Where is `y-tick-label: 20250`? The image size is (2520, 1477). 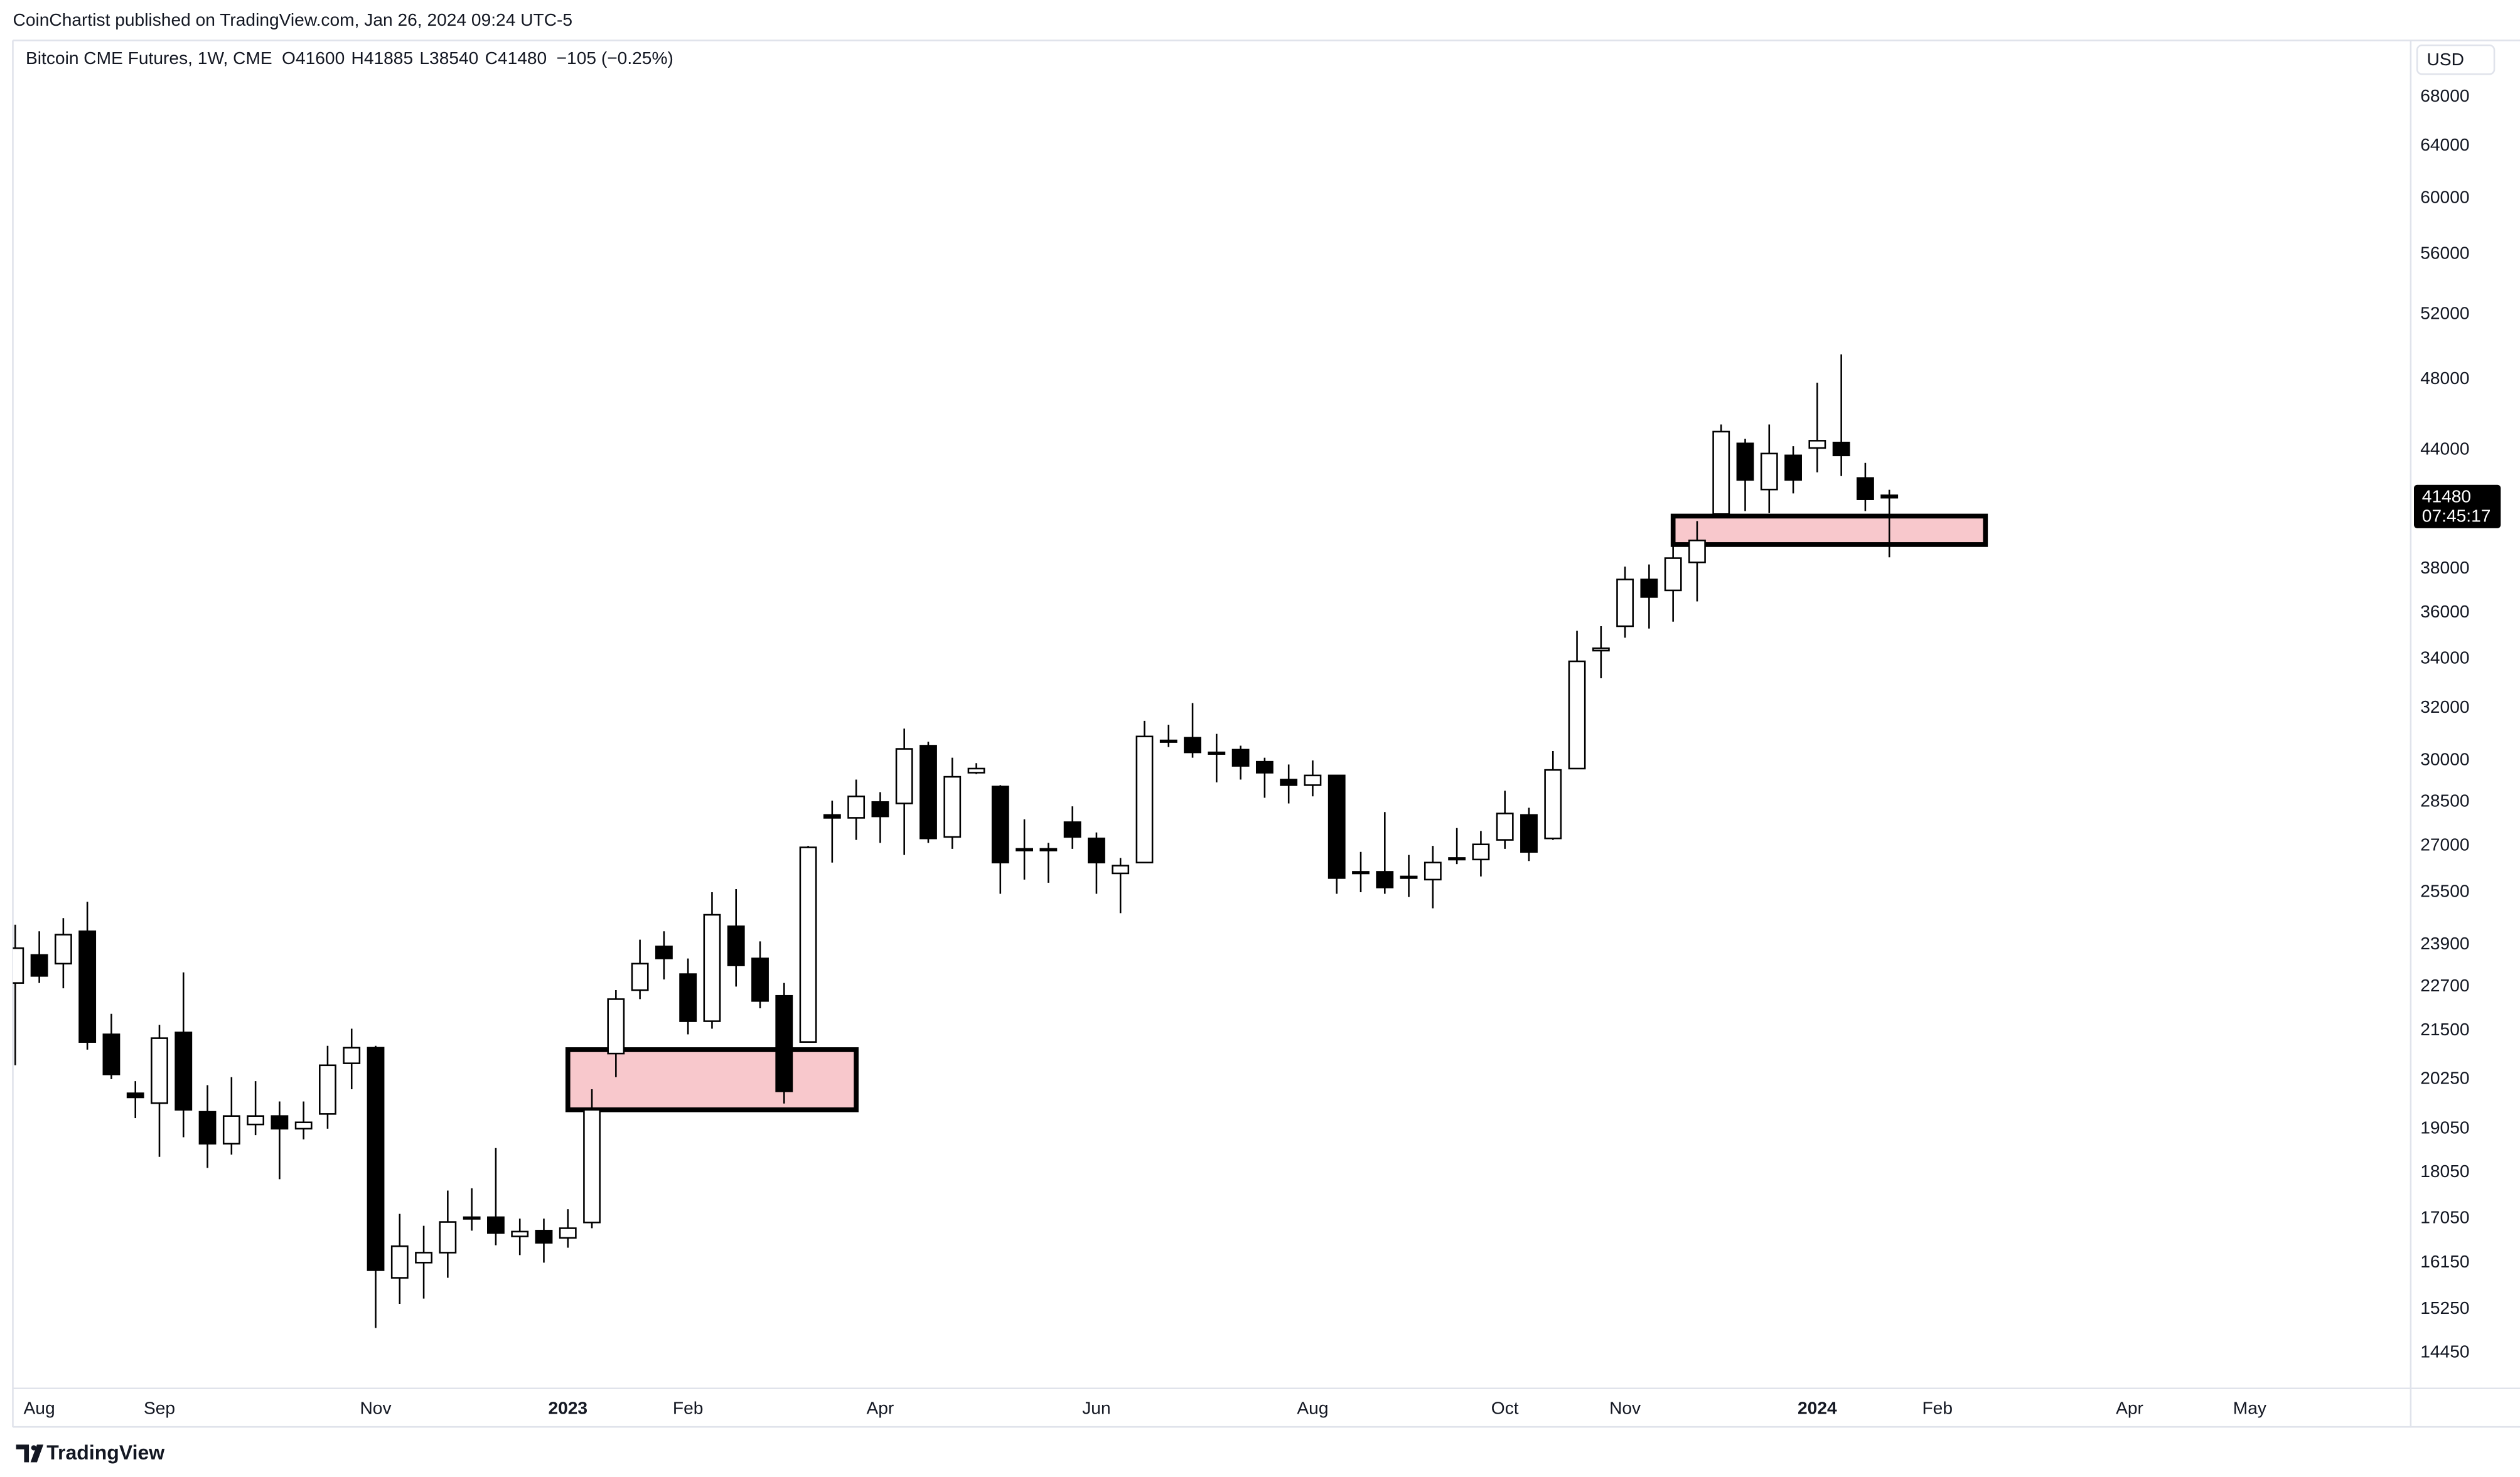
y-tick-label: 20250 is located at coordinates (2444, 1077).